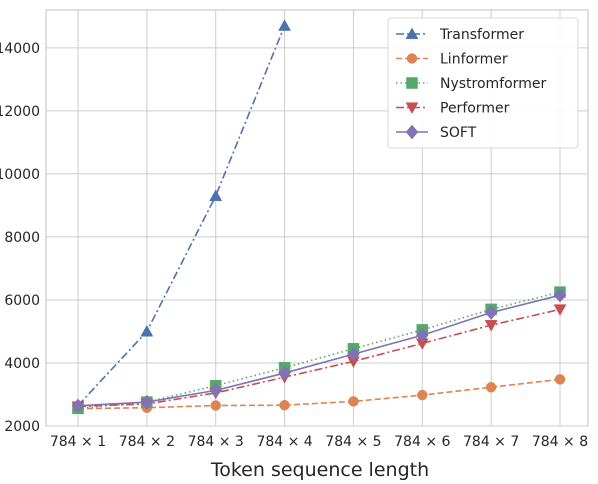 The image size is (598, 484). What do you see at coordinates (147, 442) in the screenshot?
I see `x-tick-label: 784 × 2` at bounding box center [147, 442].